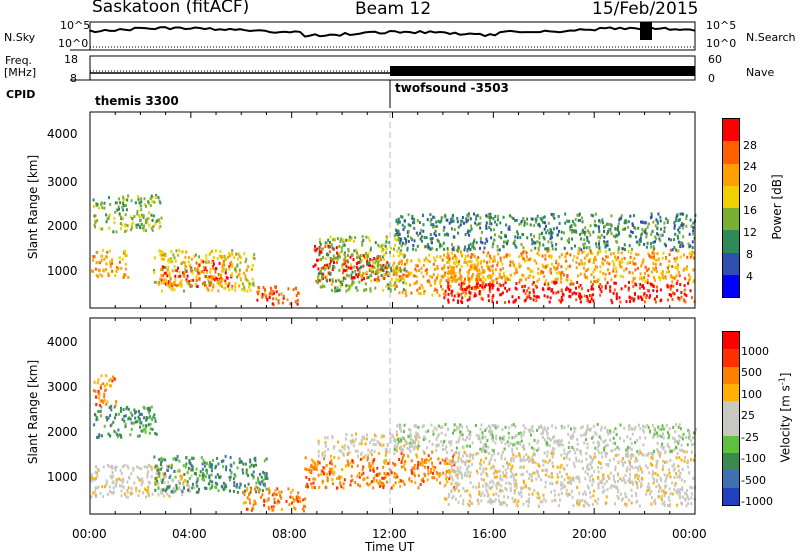 This screenshot has height=554, width=800. I want to click on power-ytick: 4000, so click(62, 134).